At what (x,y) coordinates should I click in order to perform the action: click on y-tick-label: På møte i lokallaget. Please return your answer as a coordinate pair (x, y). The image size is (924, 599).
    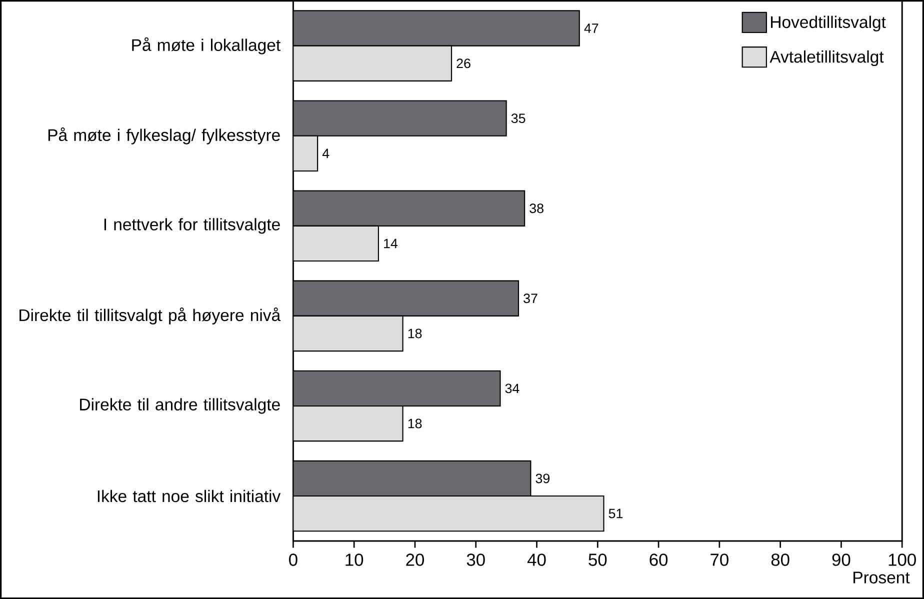
    Looking at the image, I should click on (206, 45).